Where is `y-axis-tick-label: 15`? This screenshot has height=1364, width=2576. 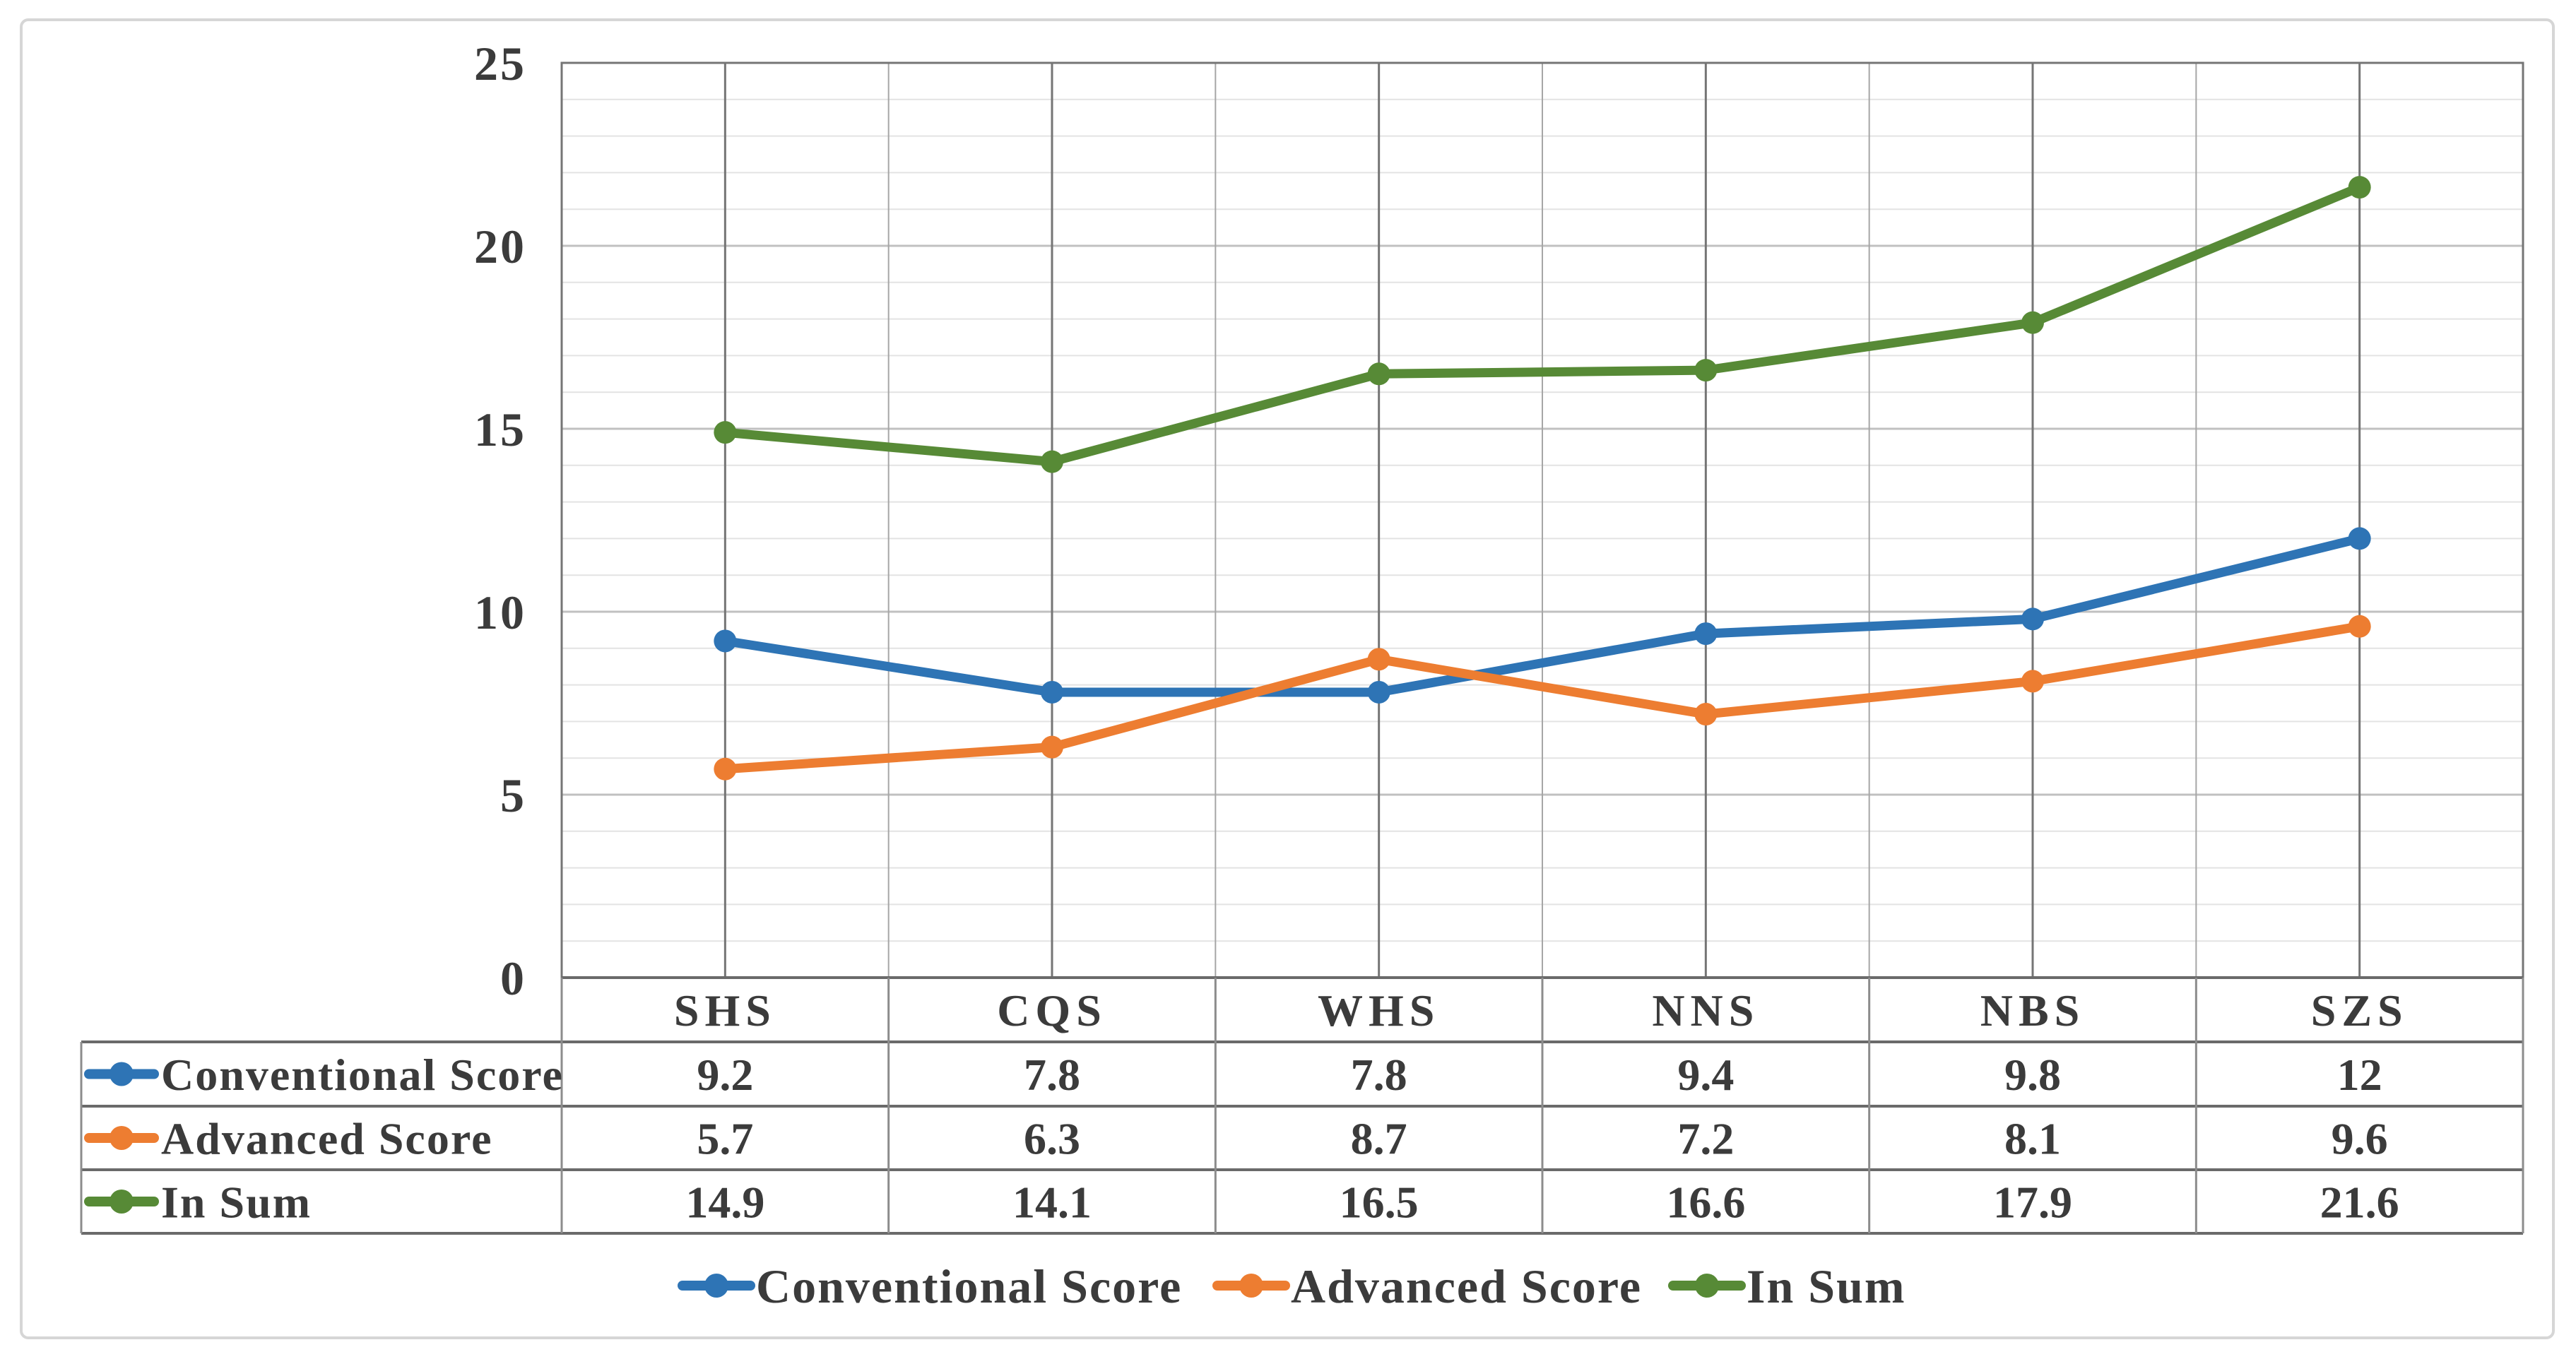
y-axis-tick-label: 15 is located at coordinates (500, 430).